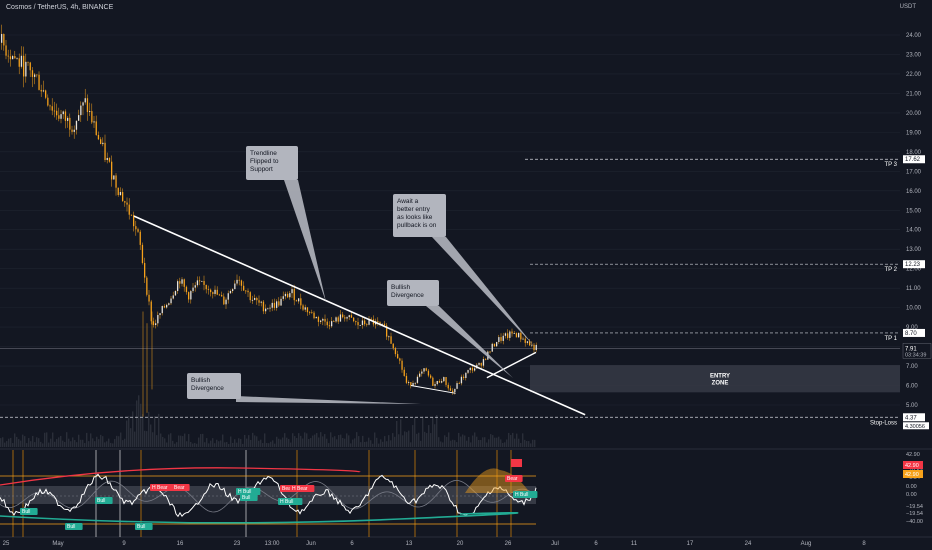 This screenshot has width=932, height=550. What do you see at coordinates (715, 379) in the screenshot?
I see `entry-zone-box` at bounding box center [715, 379].